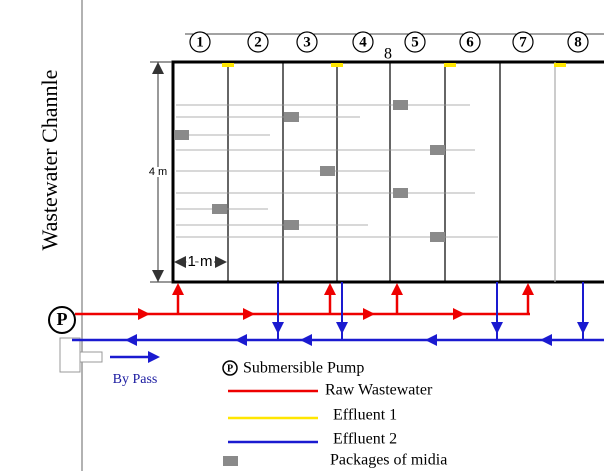  I want to click on compartment-number: 5, so click(415, 42).